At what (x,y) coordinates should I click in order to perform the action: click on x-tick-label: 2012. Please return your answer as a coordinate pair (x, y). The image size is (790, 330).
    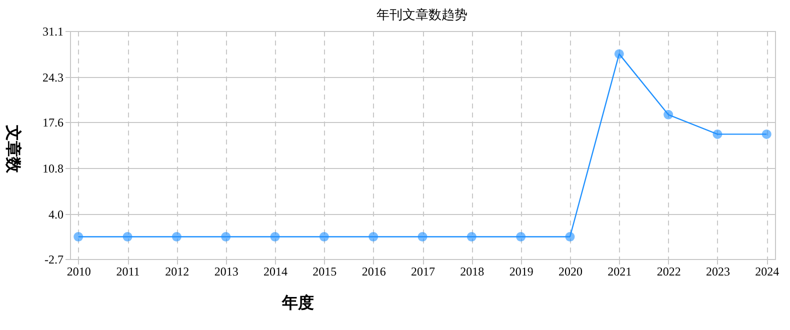
    Looking at the image, I should click on (177, 271).